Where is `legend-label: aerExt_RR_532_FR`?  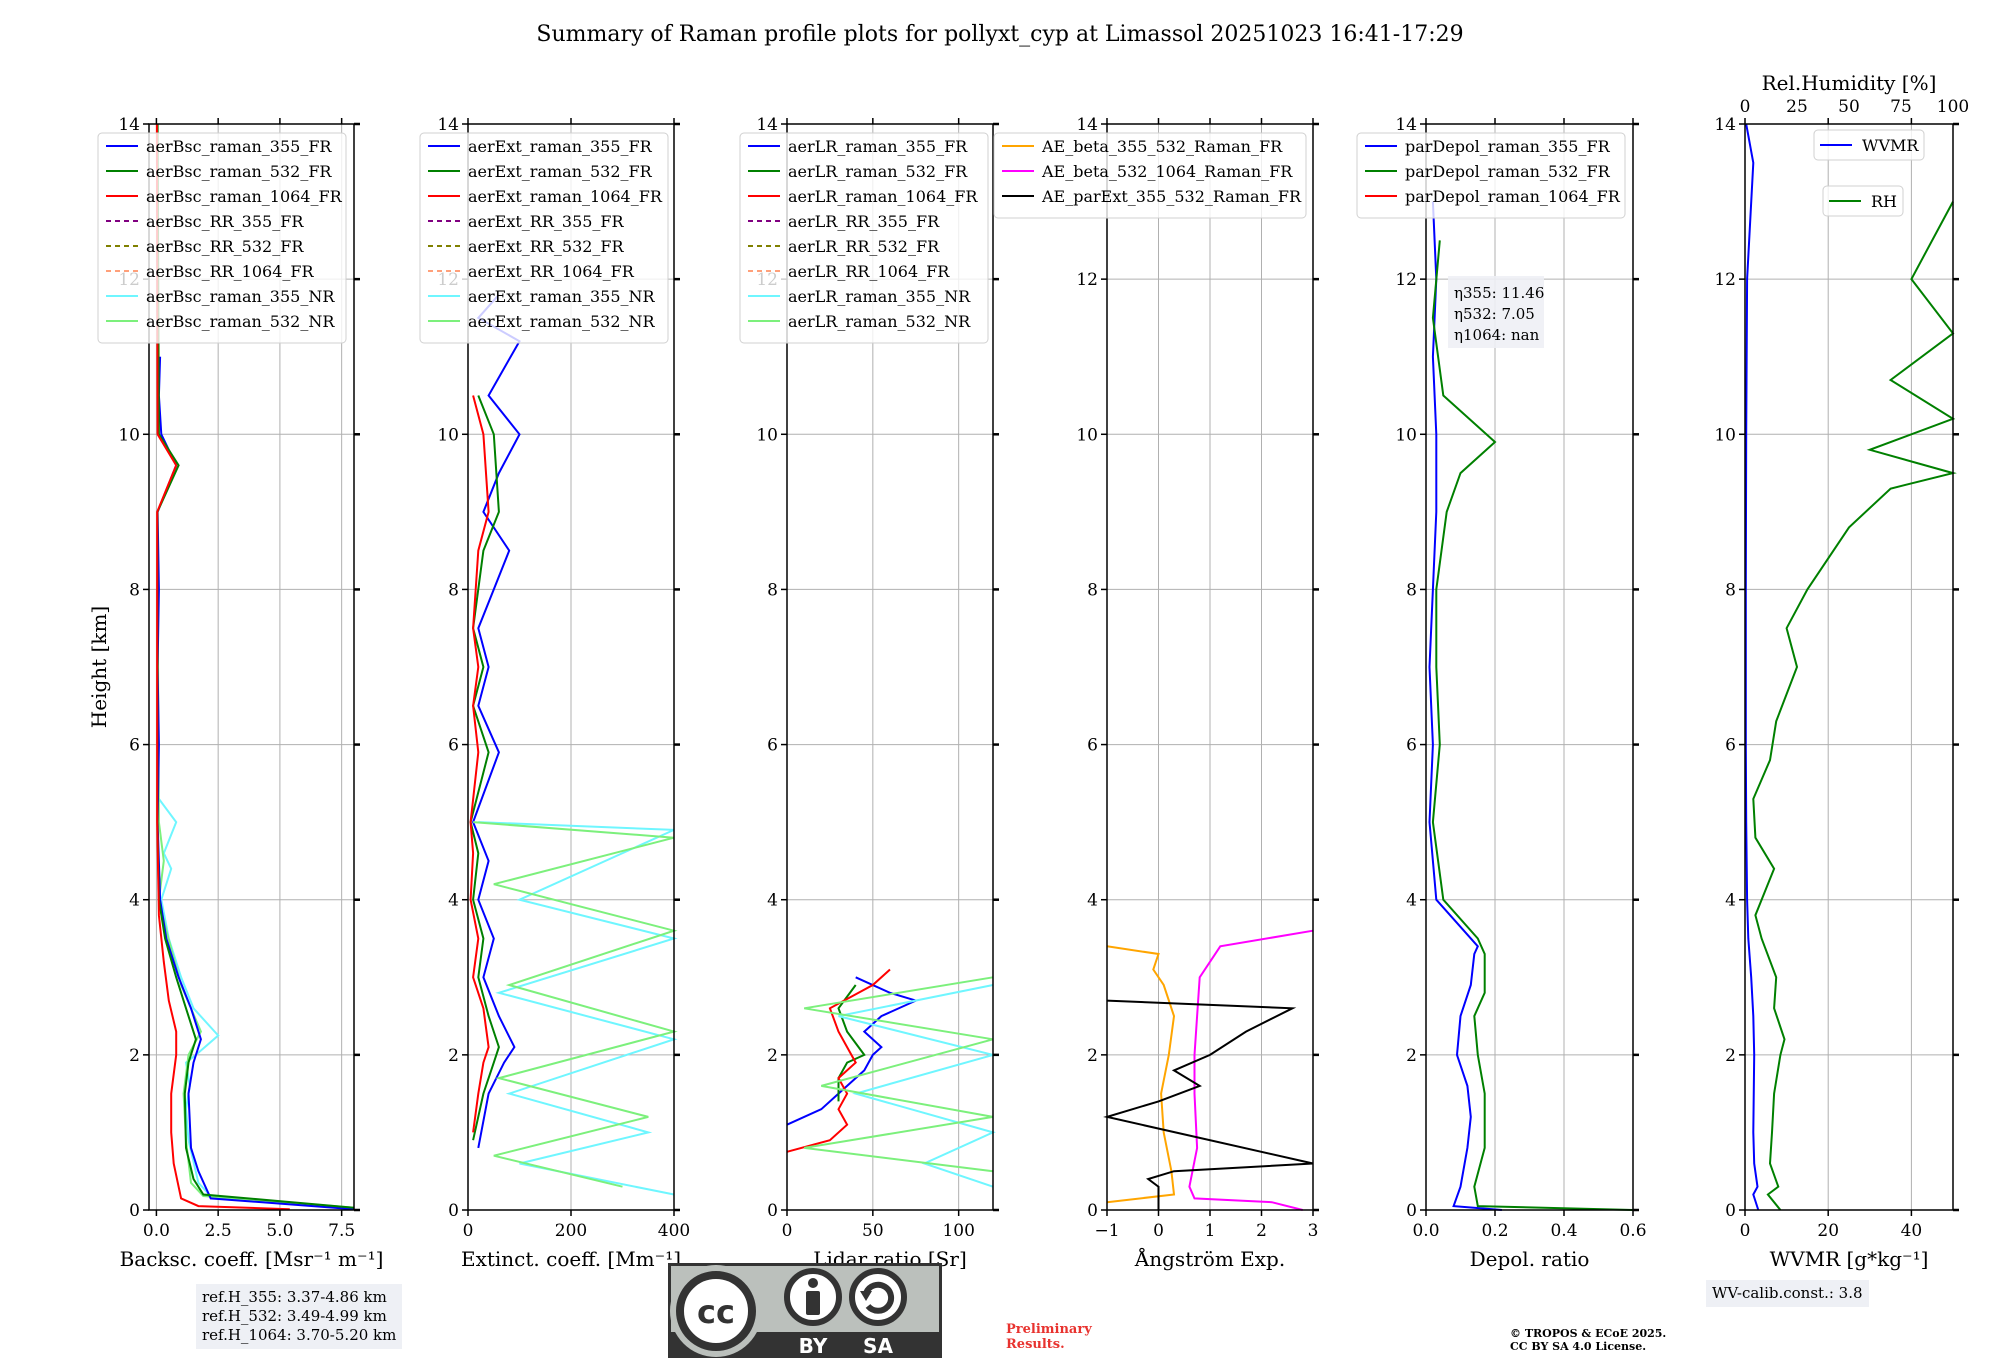
legend-label: aerExt_RR_532_FR is located at coordinates (546, 246).